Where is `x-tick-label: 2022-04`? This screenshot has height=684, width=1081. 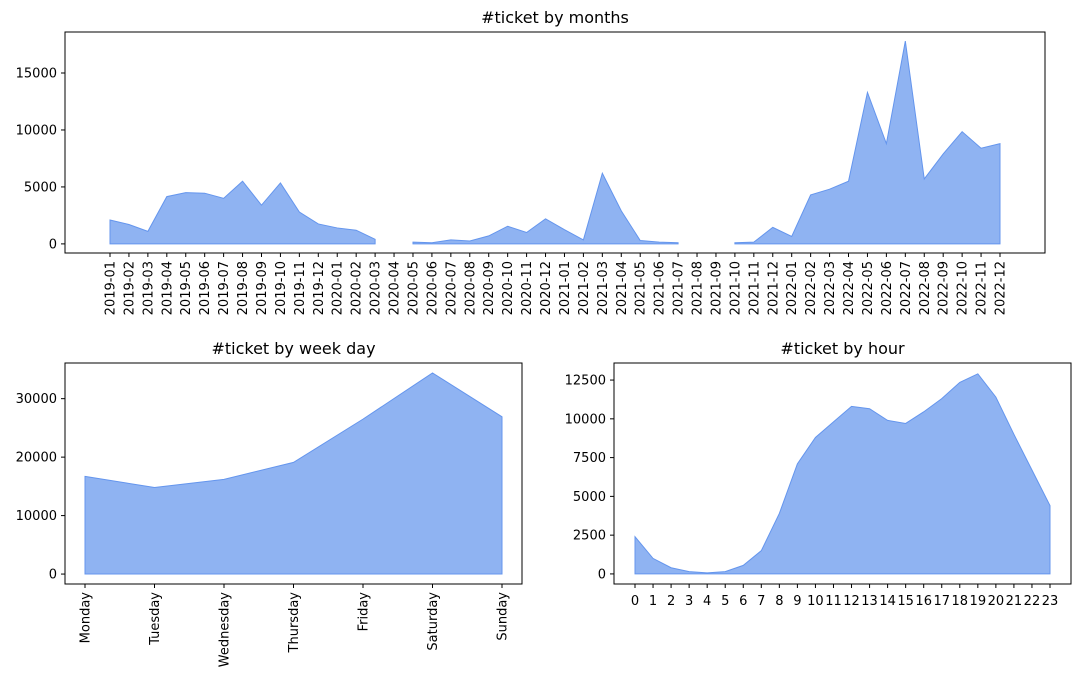
x-tick-label: 2022-04 is located at coordinates (849, 288).